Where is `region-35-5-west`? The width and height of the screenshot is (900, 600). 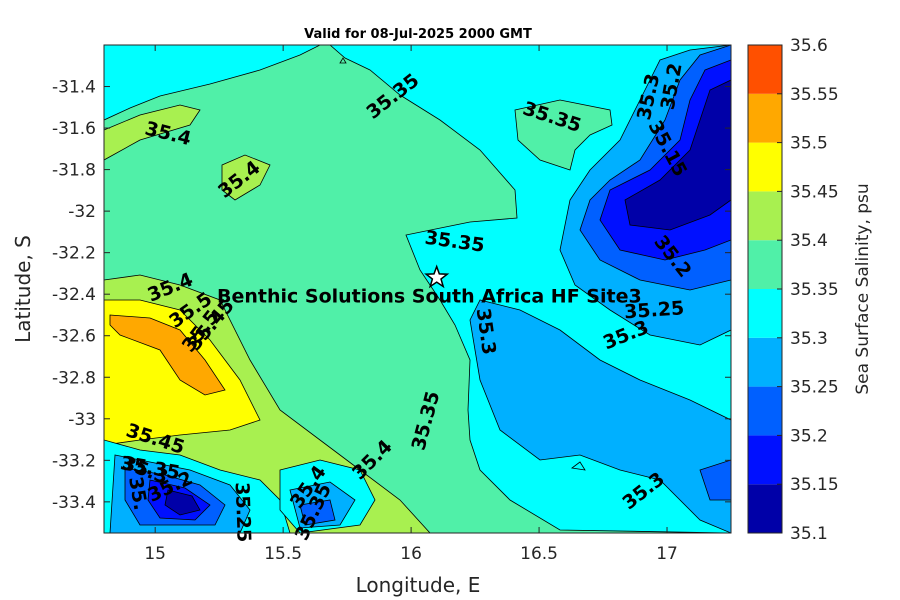
region-35-5-west is located at coordinates (167, 355).